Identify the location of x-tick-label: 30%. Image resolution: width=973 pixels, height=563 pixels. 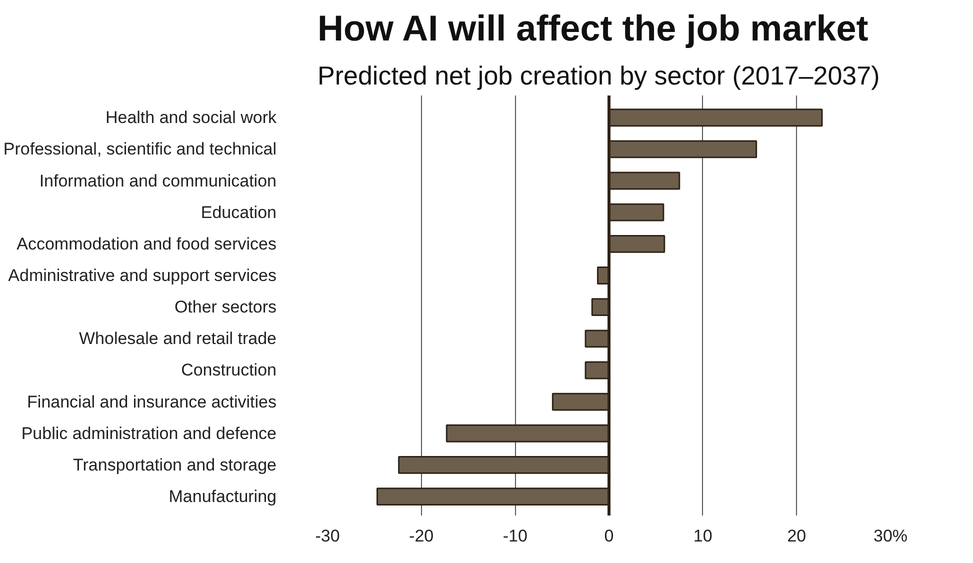
(890, 536).